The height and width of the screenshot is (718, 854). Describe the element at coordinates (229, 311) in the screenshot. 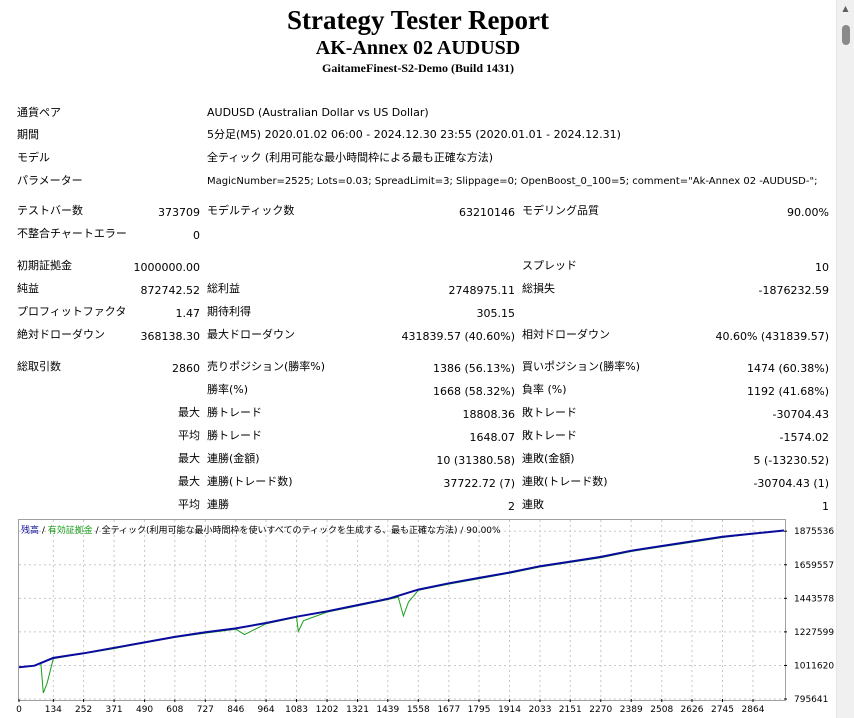

I see `expected-payoff-label: 期待利得` at that location.